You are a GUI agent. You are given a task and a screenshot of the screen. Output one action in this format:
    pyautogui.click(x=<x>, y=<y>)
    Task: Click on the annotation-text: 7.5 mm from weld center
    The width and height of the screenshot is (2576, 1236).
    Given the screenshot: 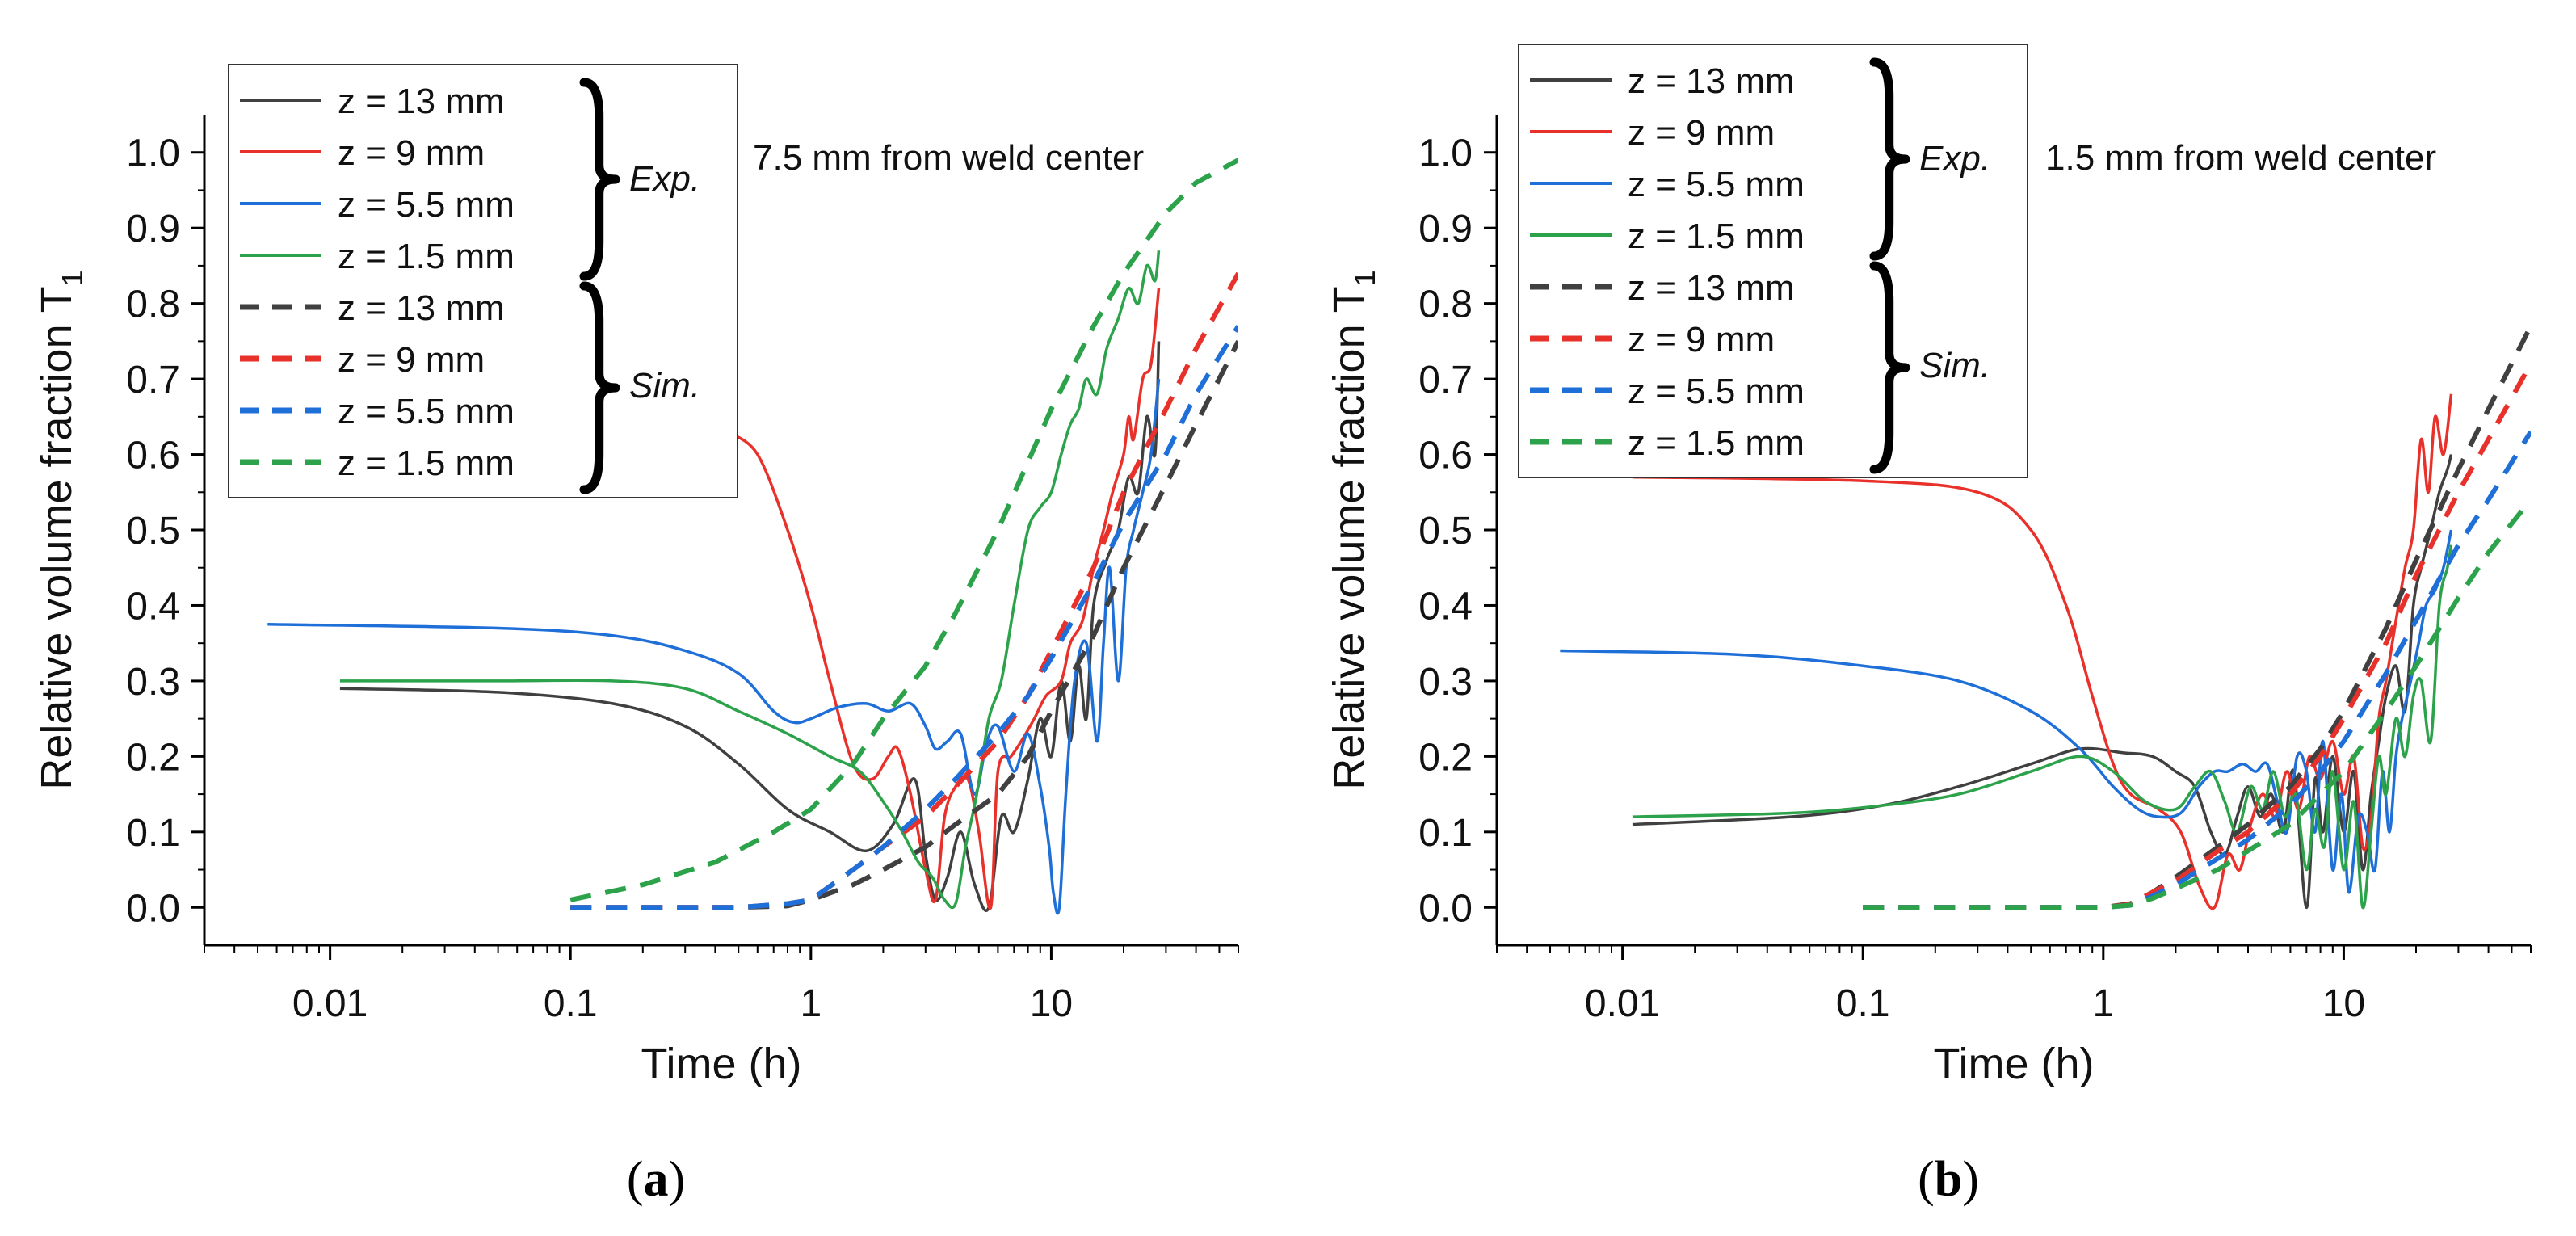 What is the action you would take?
    pyautogui.click(x=948, y=158)
    